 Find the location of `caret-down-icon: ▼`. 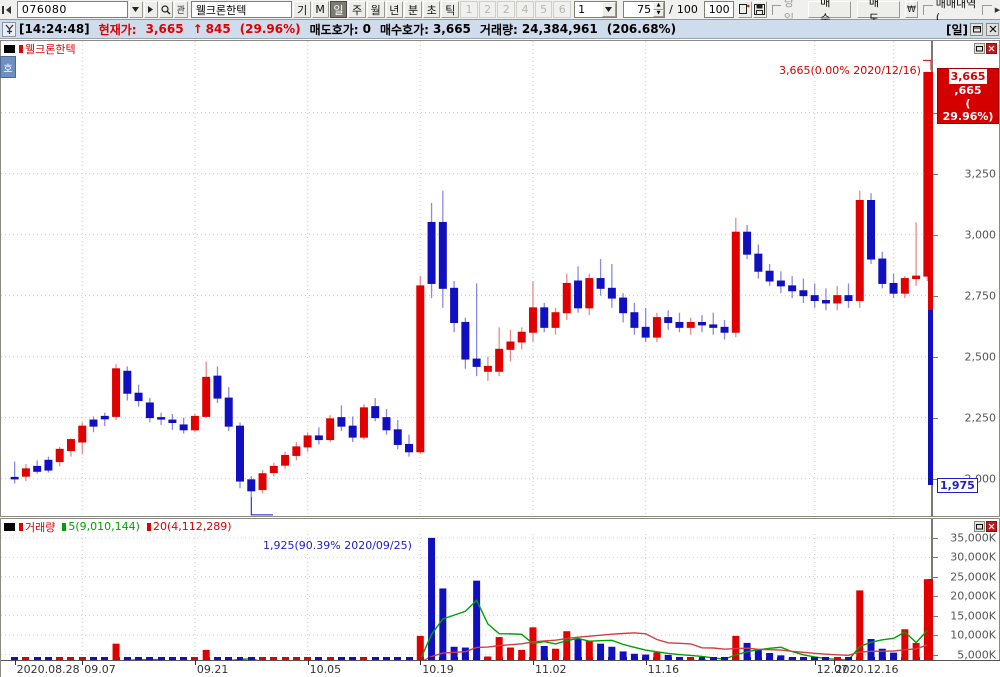

caret-down-icon: ▼ is located at coordinates (659, 13).